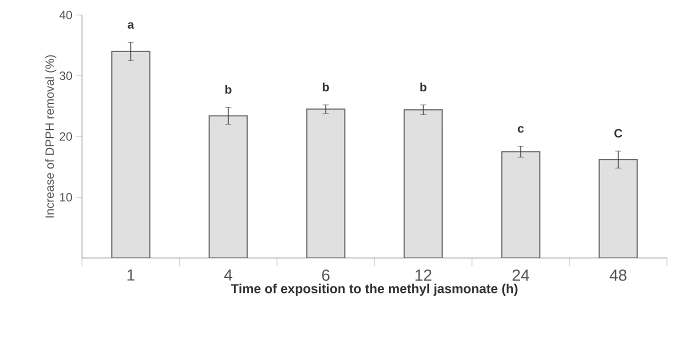 The width and height of the screenshot is (690, 342). Describe the element at coordinates (131, 275) in the screenshot. I see `x-tick-label: 1` at that location.